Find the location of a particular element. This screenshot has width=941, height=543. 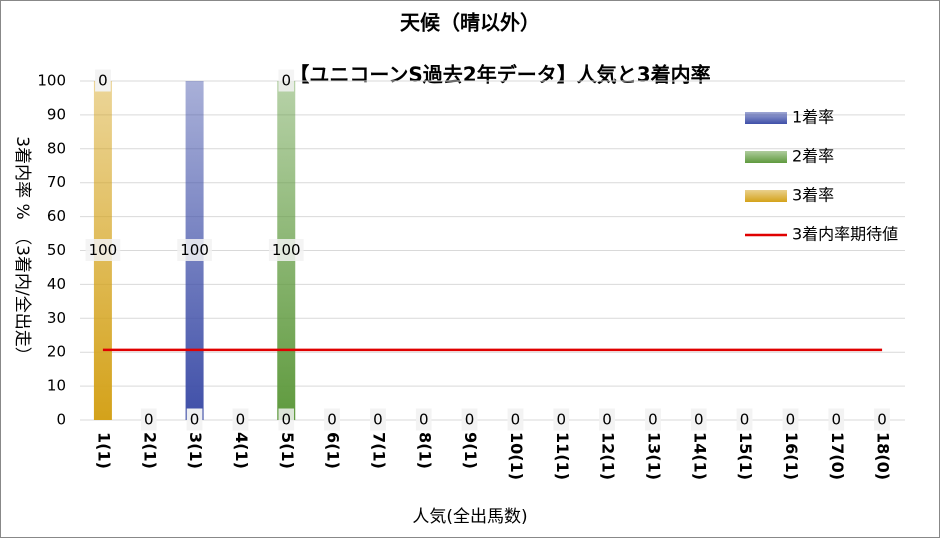

x-tick-label: 14(1) is located at coordinates (699, 456).